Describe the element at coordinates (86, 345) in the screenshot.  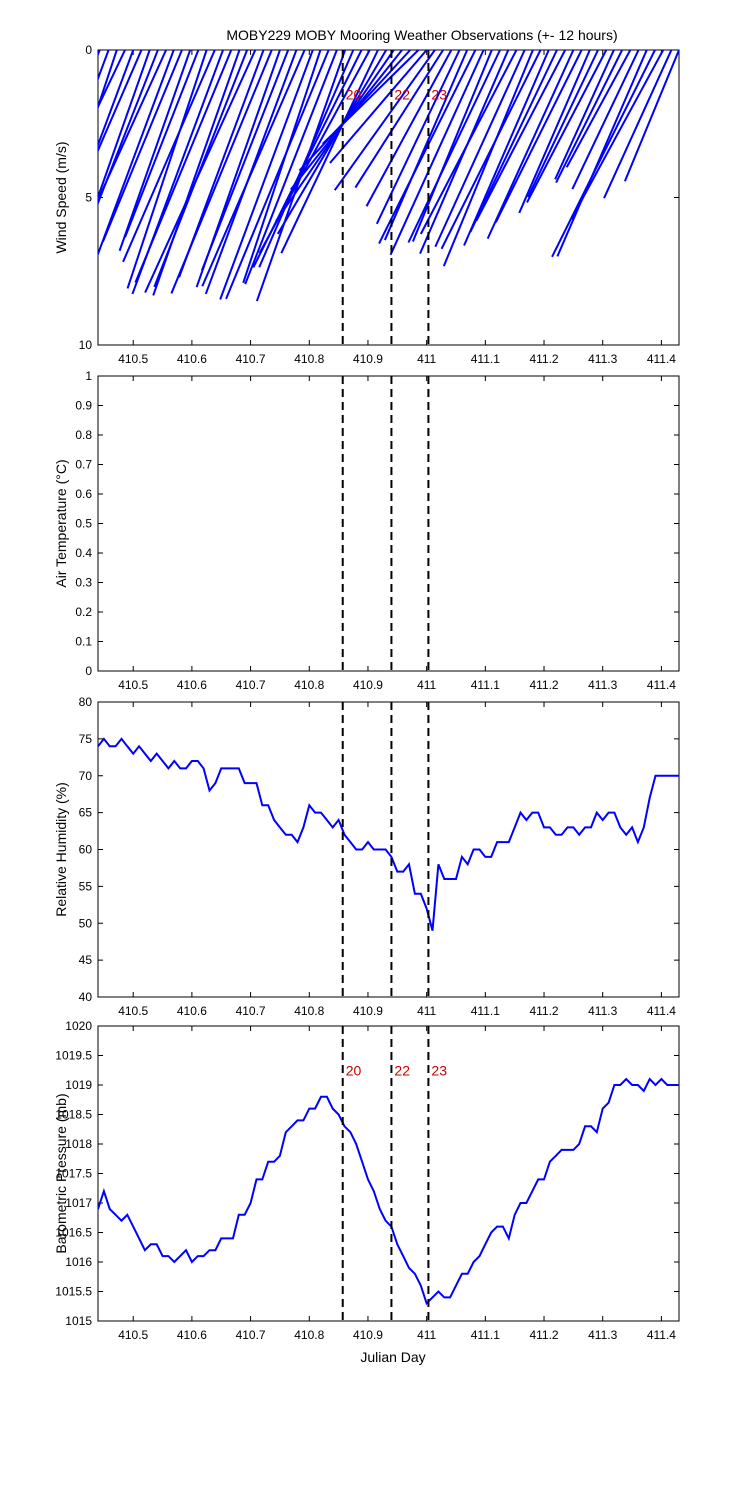
I see `y-tick-label: 10` at that location.